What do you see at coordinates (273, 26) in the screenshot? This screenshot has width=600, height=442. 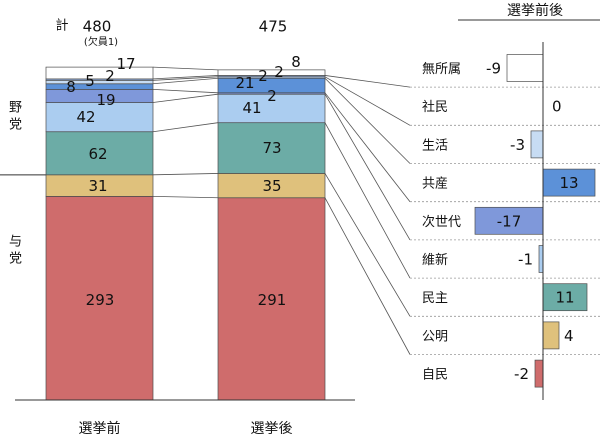 I see `total-after: 475` at bounding box center [273, 26].